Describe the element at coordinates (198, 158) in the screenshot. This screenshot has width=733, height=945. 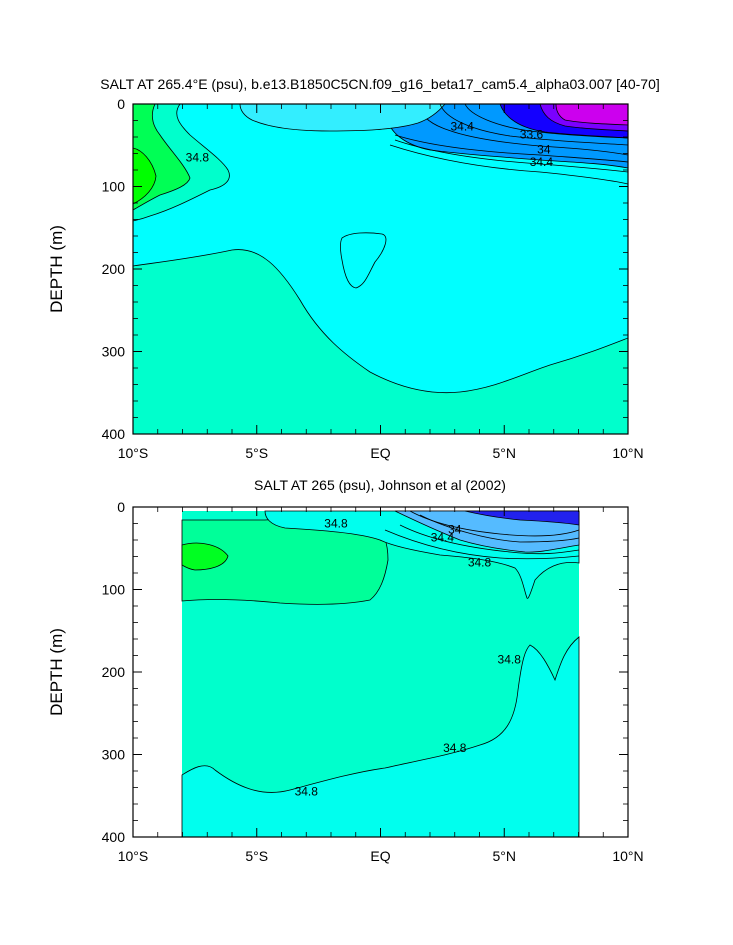
I see `top-contour-label: 34.8` at that location.